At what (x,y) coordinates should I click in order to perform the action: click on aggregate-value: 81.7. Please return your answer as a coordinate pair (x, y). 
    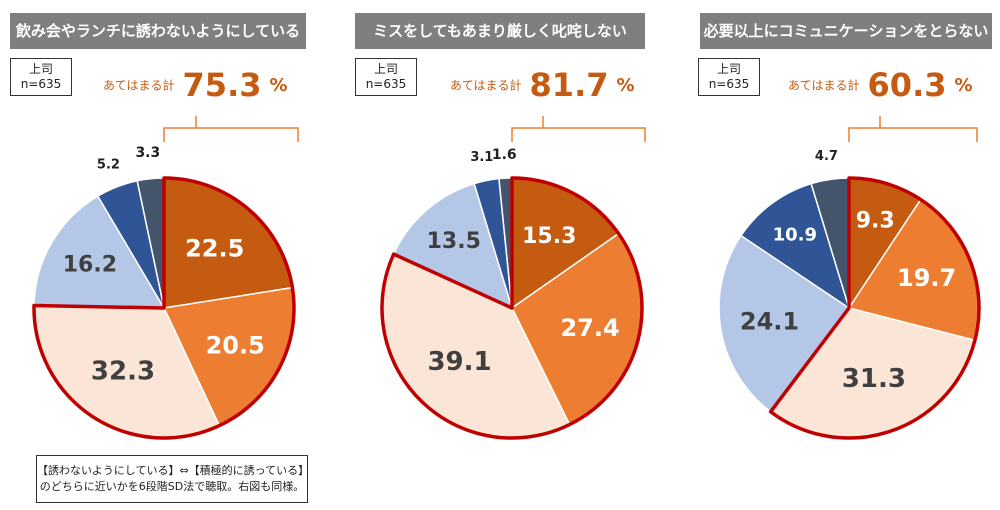
    Looking at the image, I should click on (569, 85).